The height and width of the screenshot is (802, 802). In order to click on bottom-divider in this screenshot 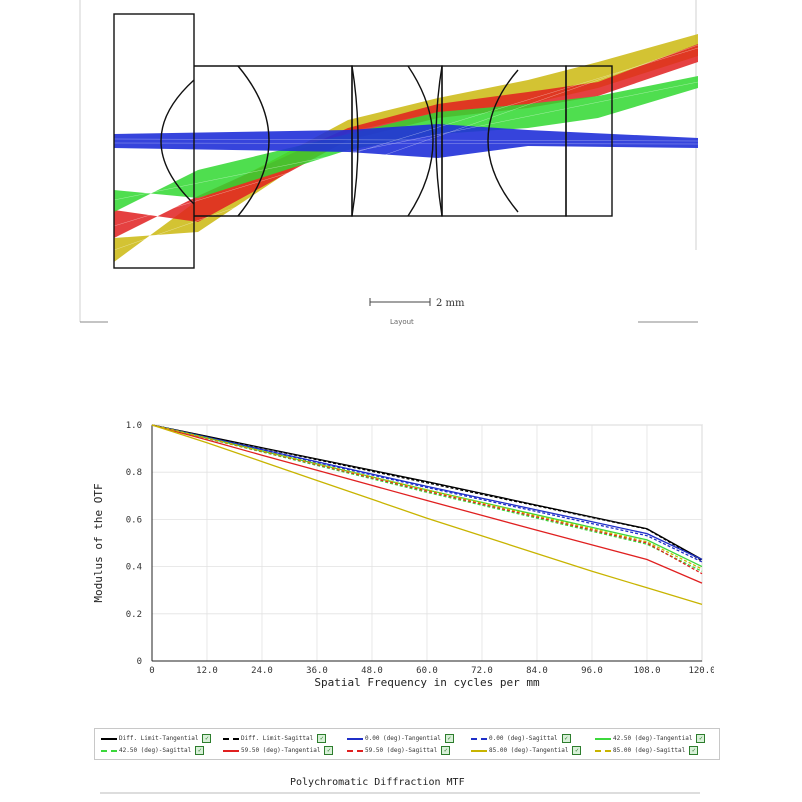, I will do `click(400, 793)`.